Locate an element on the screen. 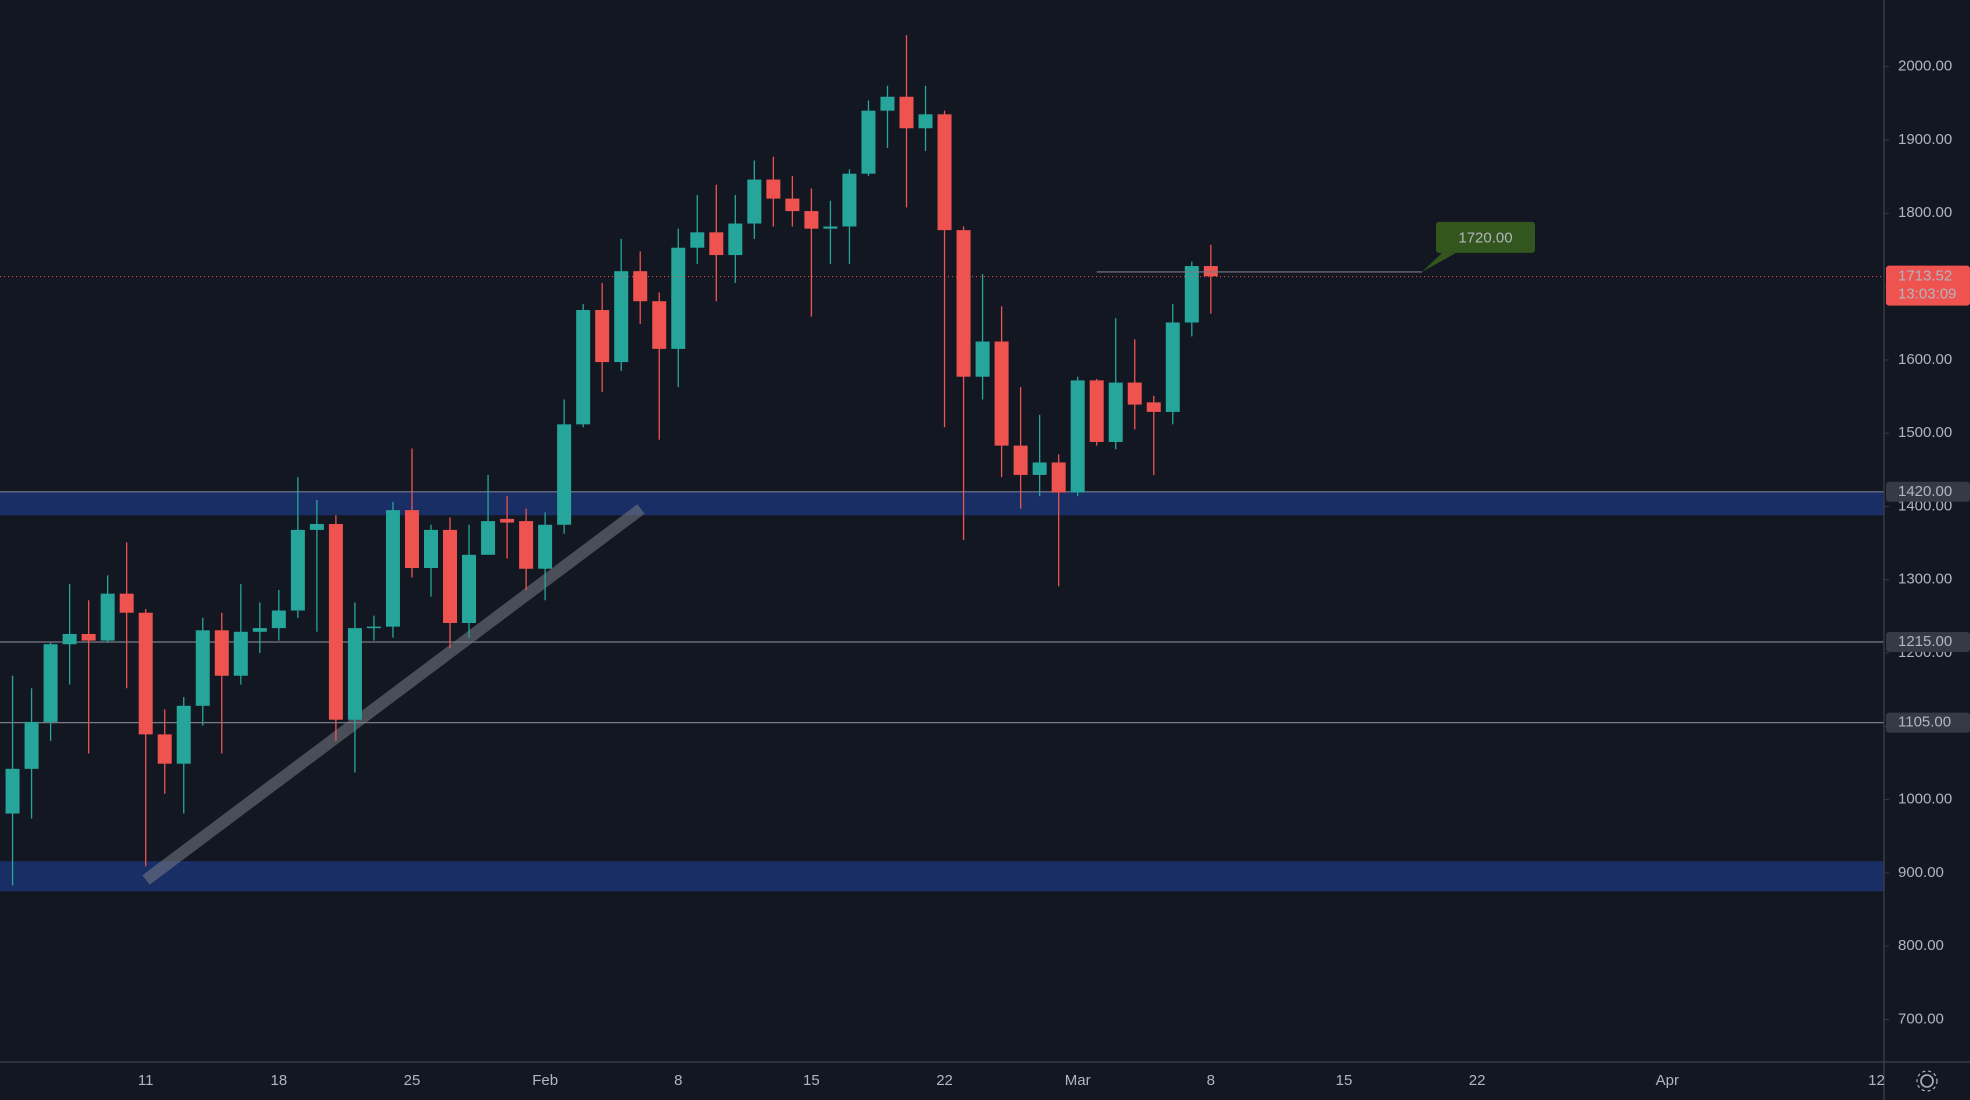 The height and width of the screenshot is (1100, 1970). x-tick-label: Apr is located at coordinates (1667, 1080).